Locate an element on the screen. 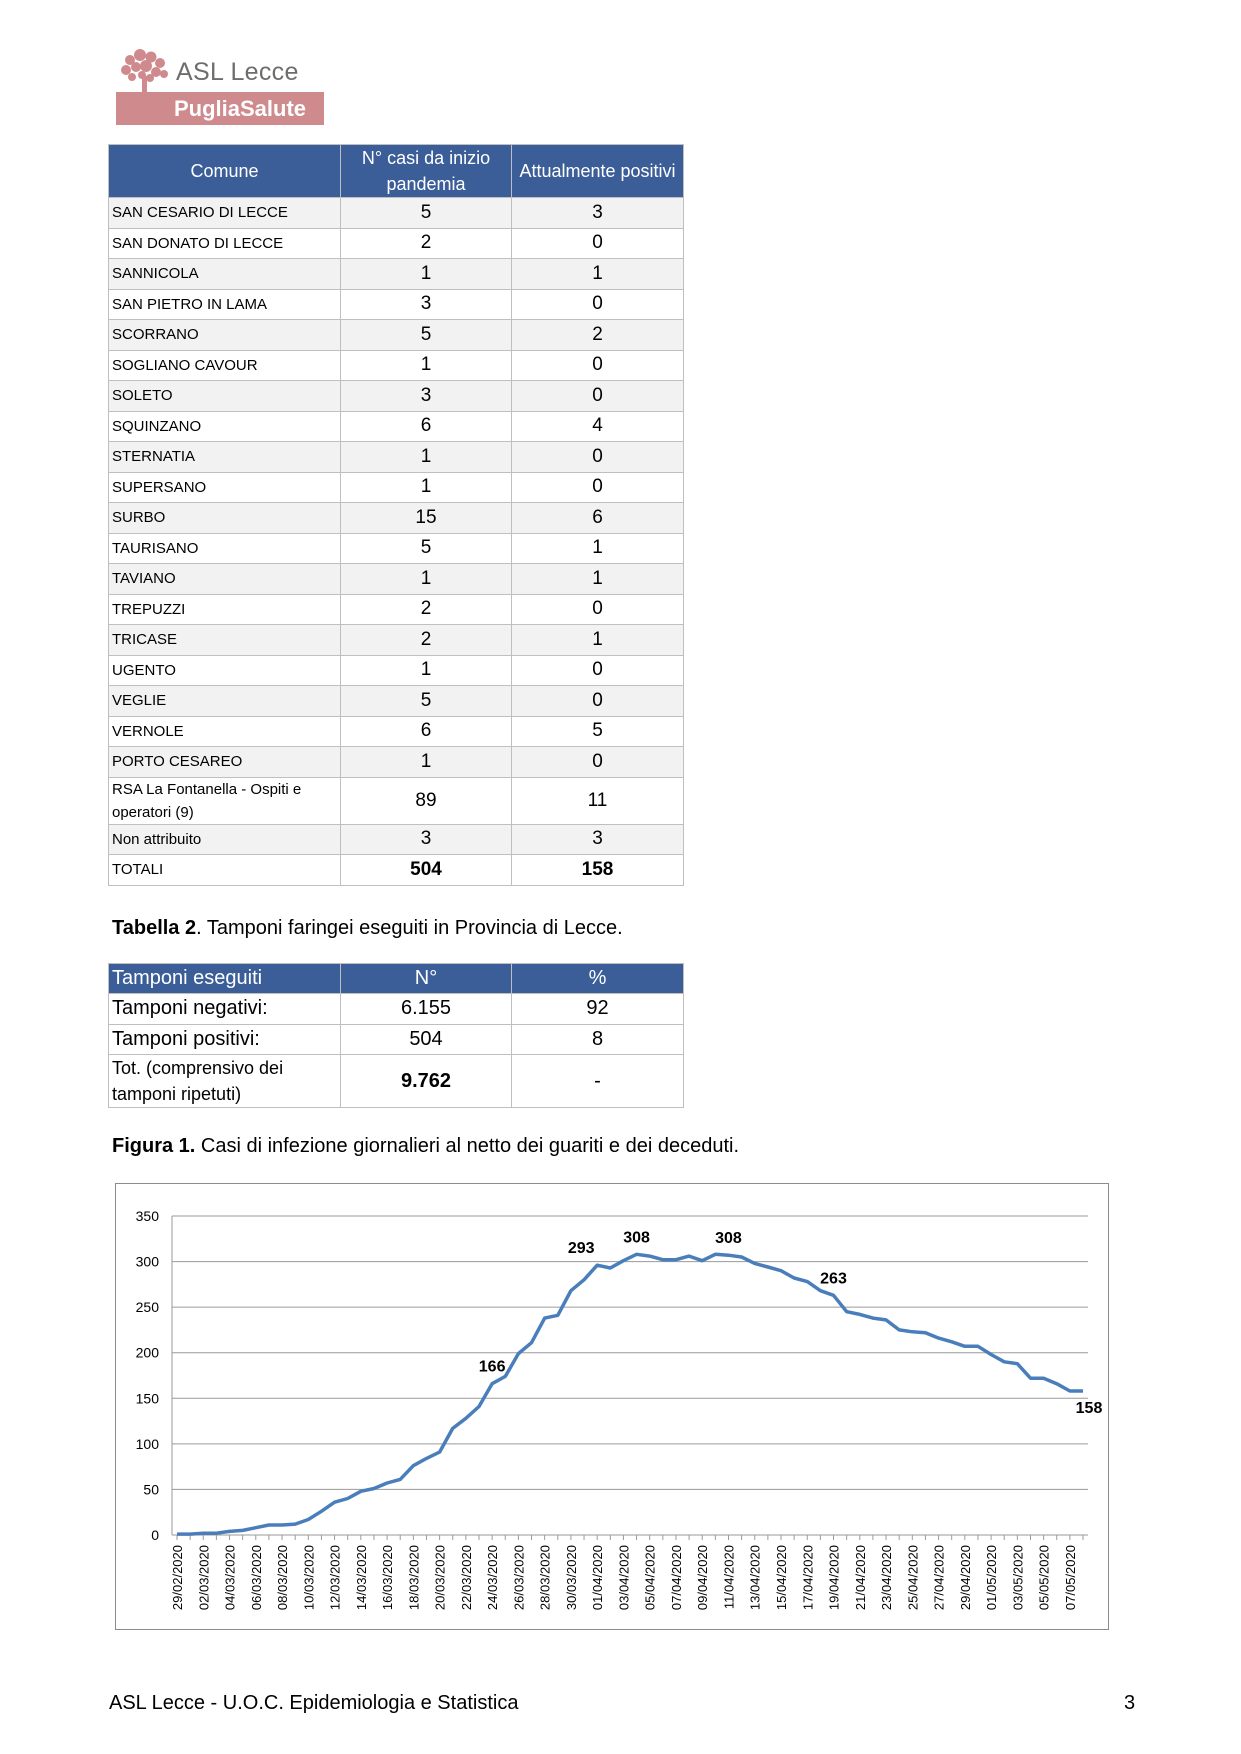 The height and width of the screenshot is (1754, 1241). table-row: VERNOLE 6 5 is located at coordinates (396, 731).